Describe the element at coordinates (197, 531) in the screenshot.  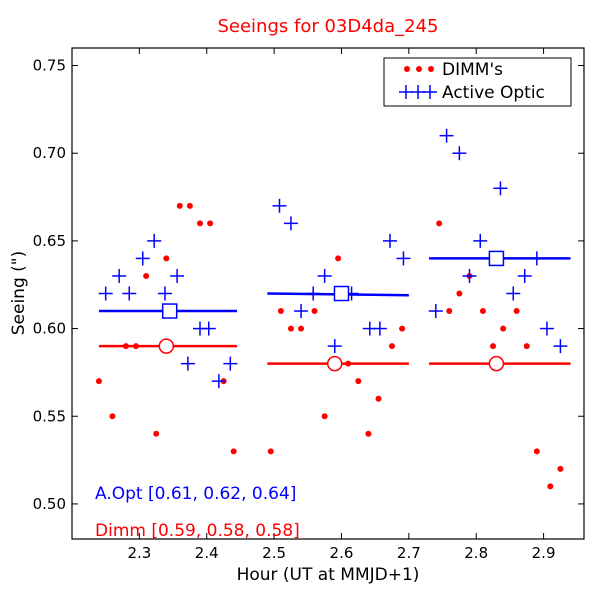
I see `dimm-summary-text: Dimm [0.59, 0.58, 0.58]` at that location.